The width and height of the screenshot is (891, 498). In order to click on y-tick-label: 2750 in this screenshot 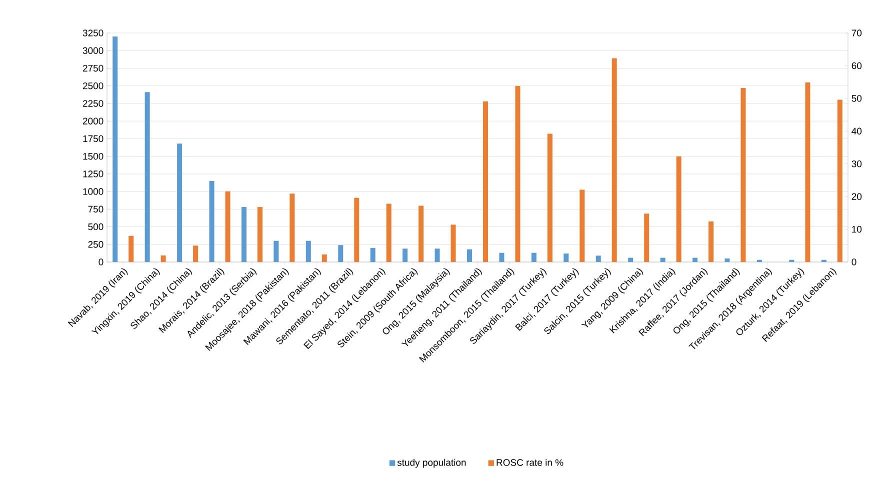, I will do `click(93, 68)`.